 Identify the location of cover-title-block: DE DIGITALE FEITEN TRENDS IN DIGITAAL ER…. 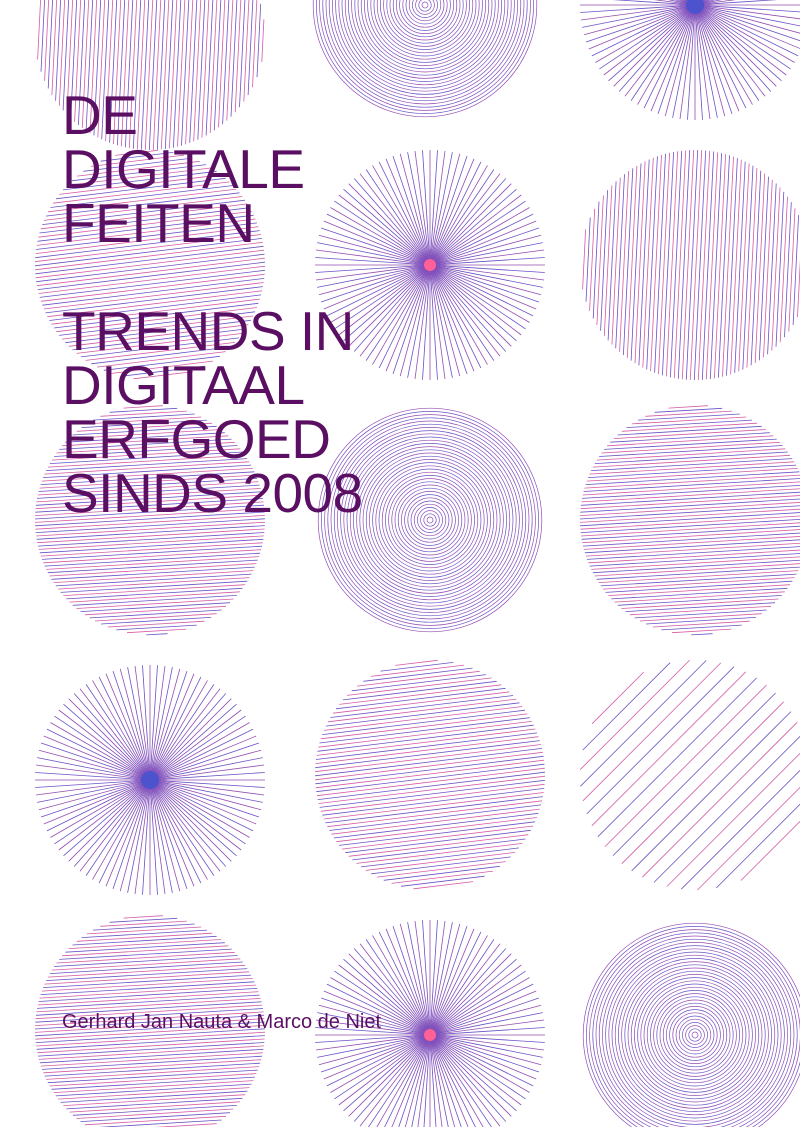
(212, 304).